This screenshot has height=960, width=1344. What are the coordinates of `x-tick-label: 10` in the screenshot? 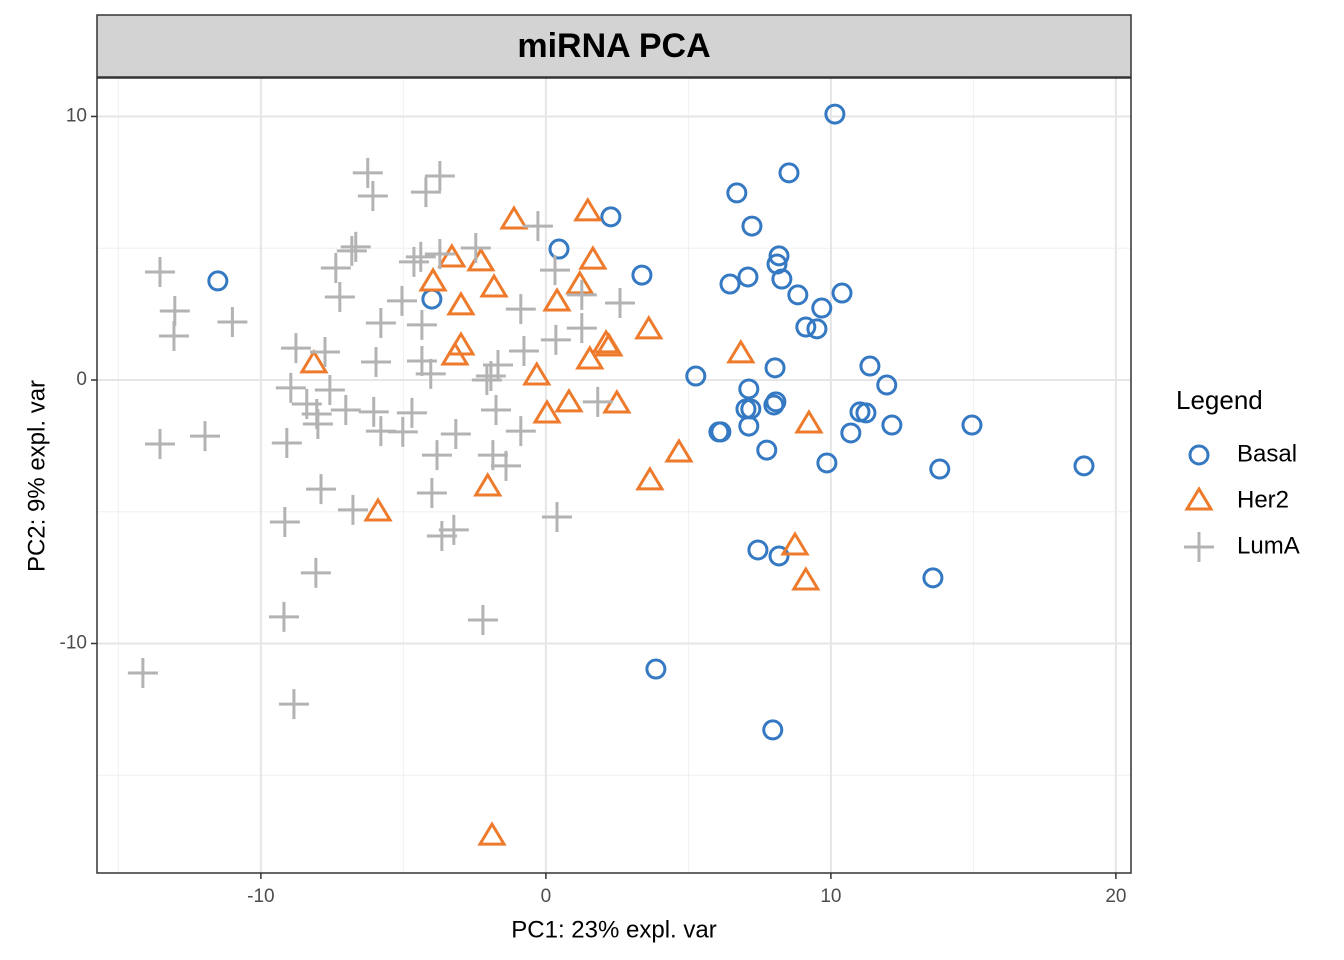 It's located at (830, 896).